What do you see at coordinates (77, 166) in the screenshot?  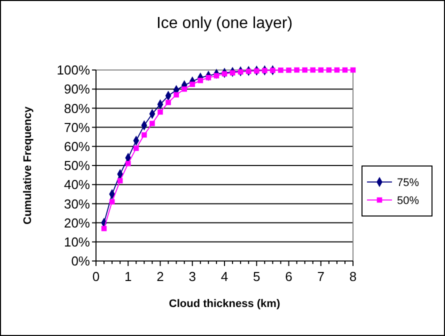 I see `y-tick-label: 50%` at bounding box center [77, 166].